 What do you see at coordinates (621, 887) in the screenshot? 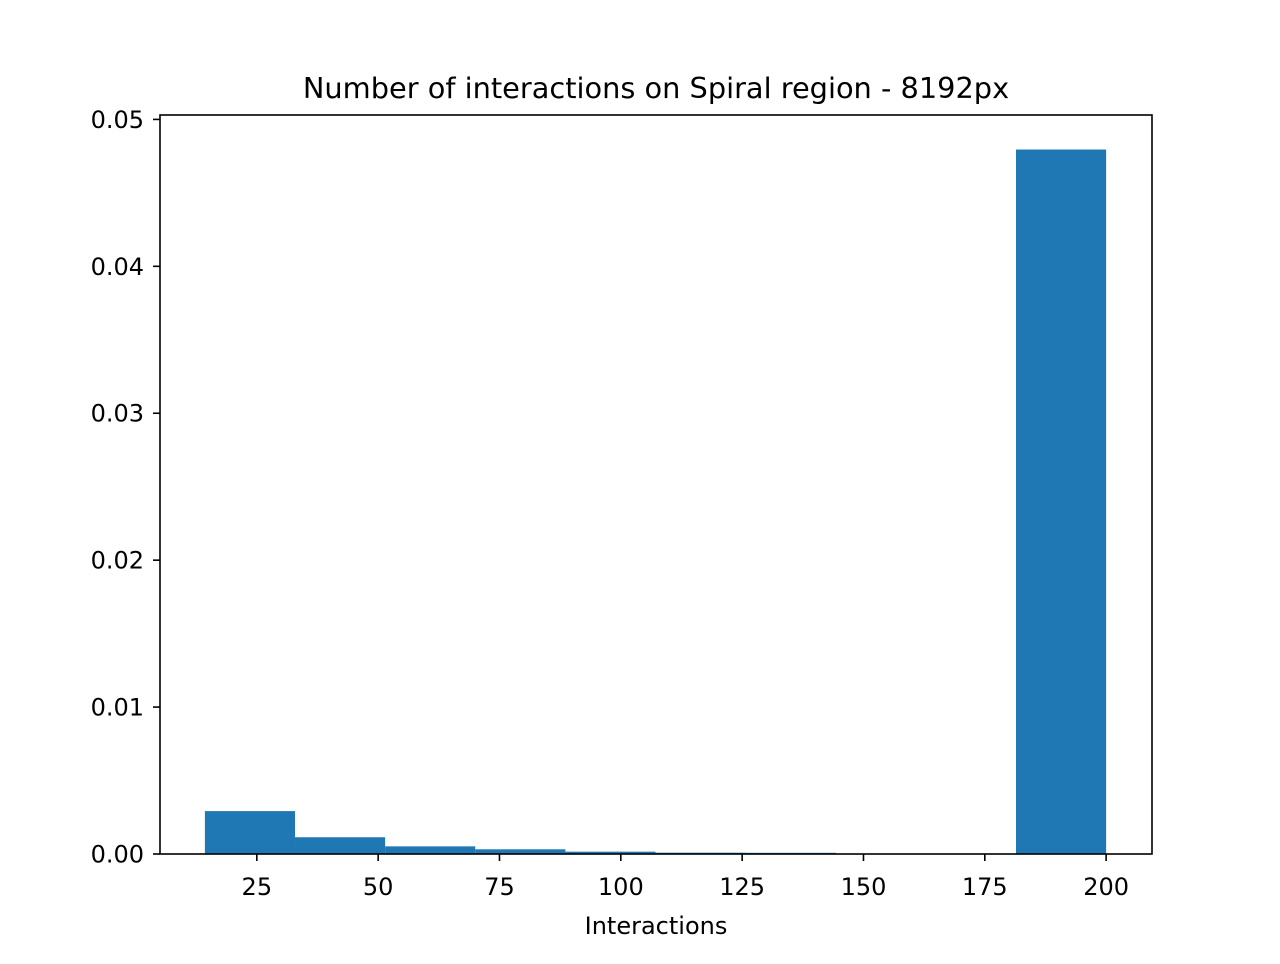
I see `x-tick-label: 100` at bounding box center [621, 887].